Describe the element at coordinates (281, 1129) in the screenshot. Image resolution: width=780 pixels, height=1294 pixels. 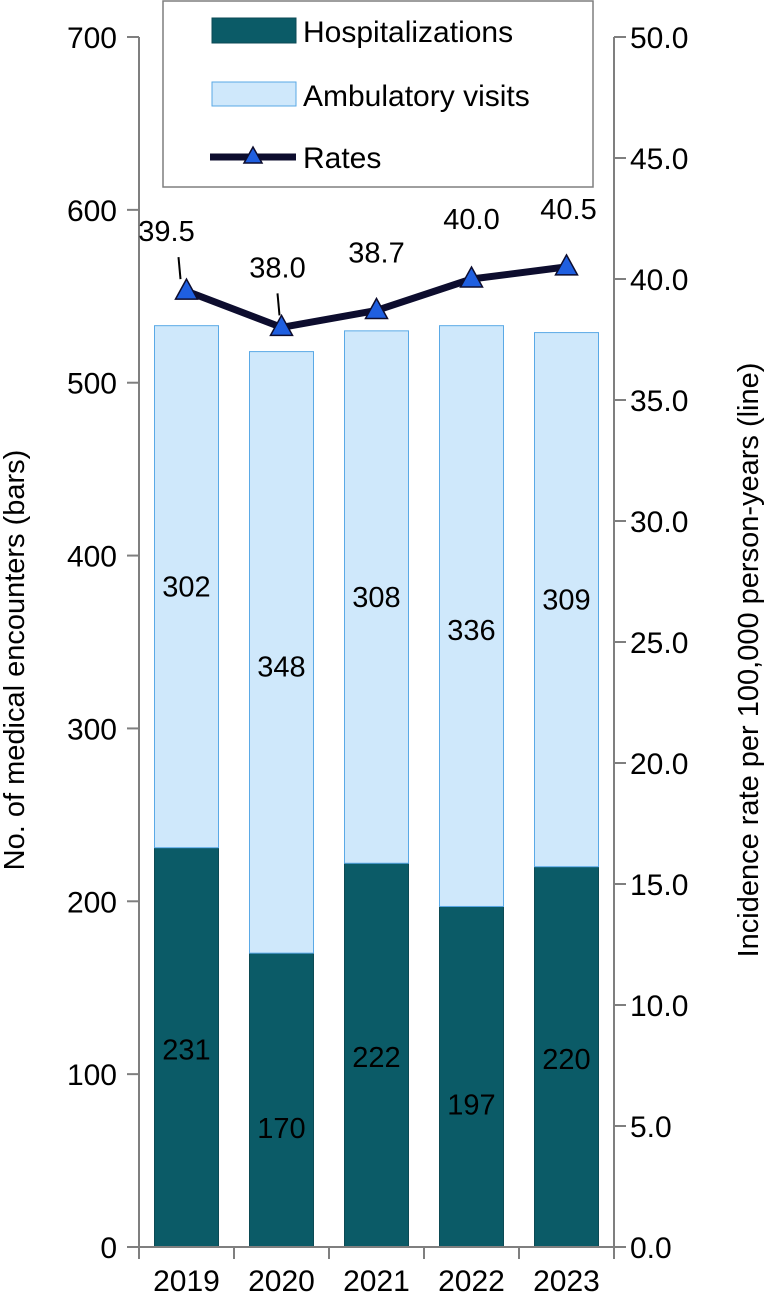
I see `bar-label-hospitalizations: 170` at that location.